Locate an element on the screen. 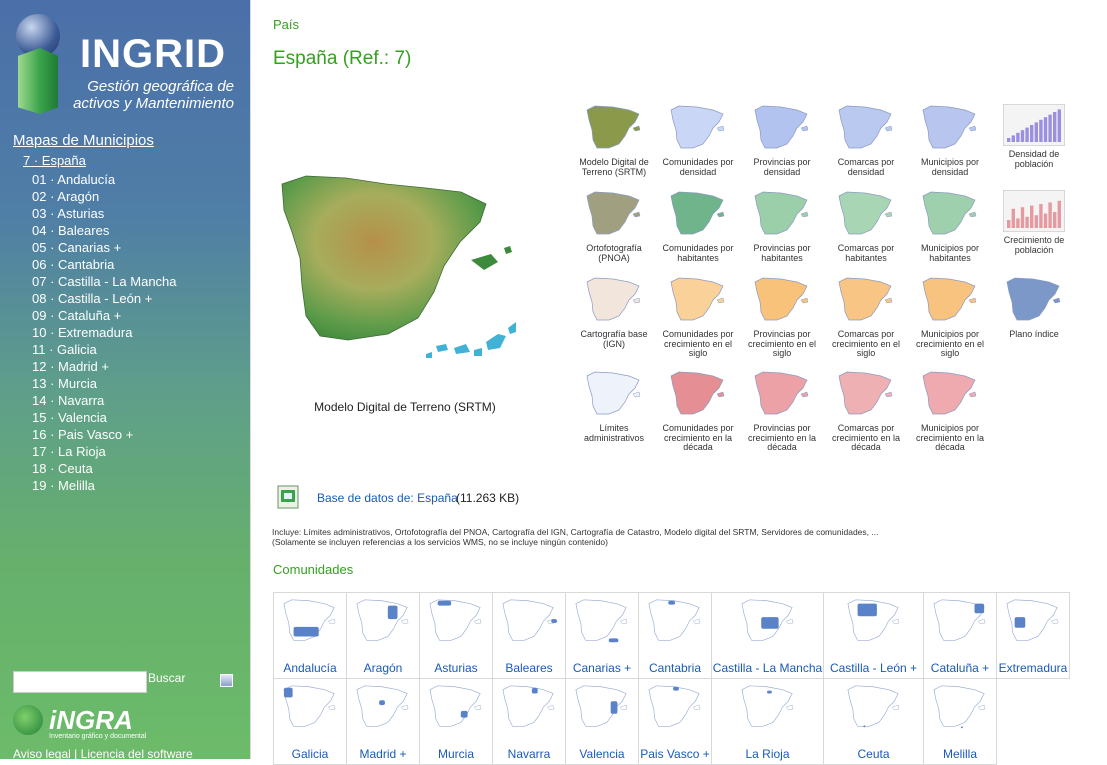 Image resolution: width=1107 pixels, height=765 pixels. map-thumbnail: Comarcas por habitantes is located at coordinates (866, 226).